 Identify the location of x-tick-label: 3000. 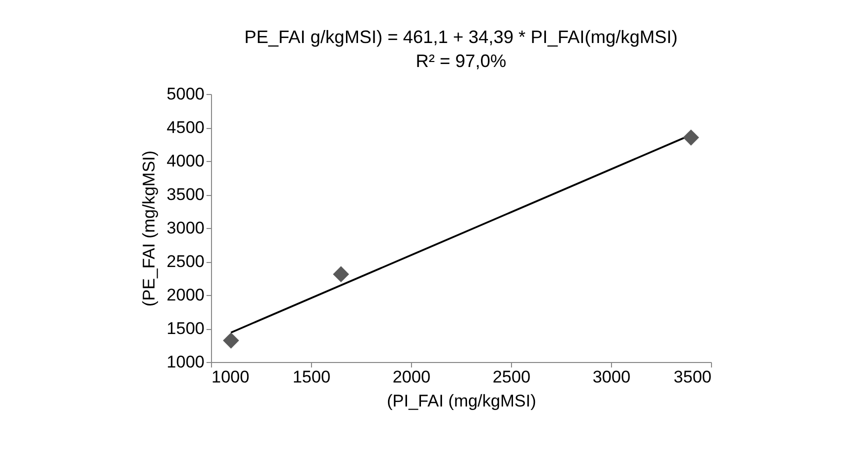
(611, 377).